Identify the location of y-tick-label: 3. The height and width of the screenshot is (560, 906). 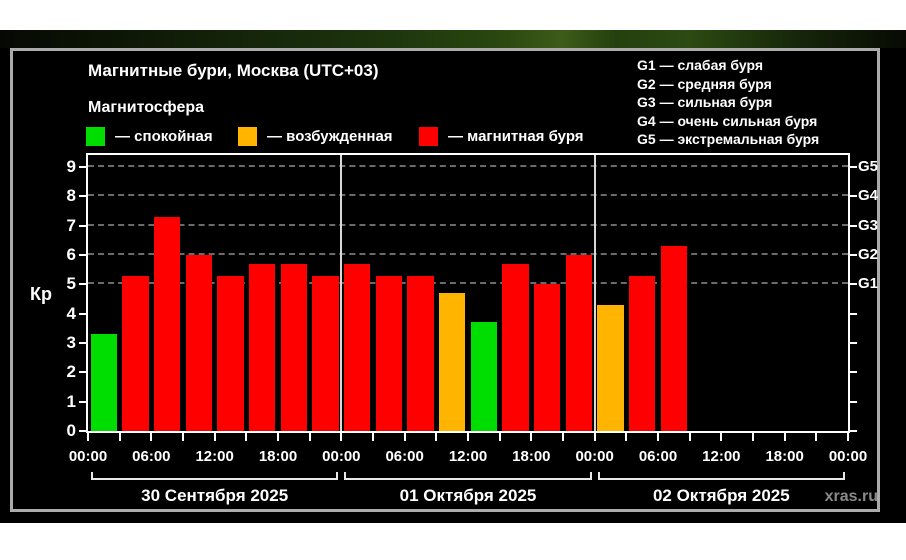
(71, 342).